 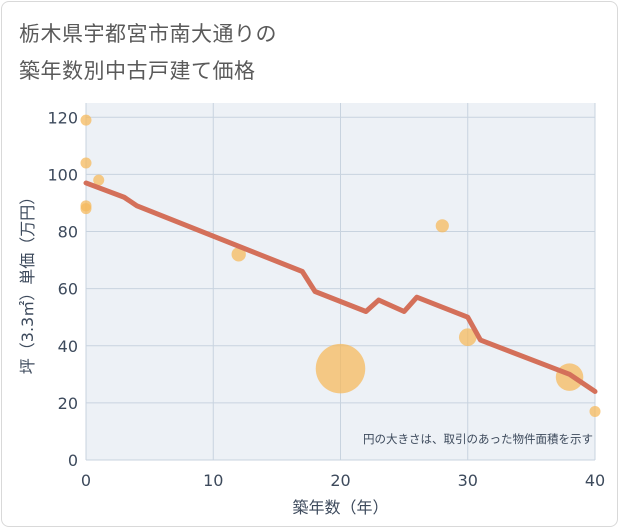 I want to click on x-axis-label: 築年数（年）, so click(x=340, y=507).